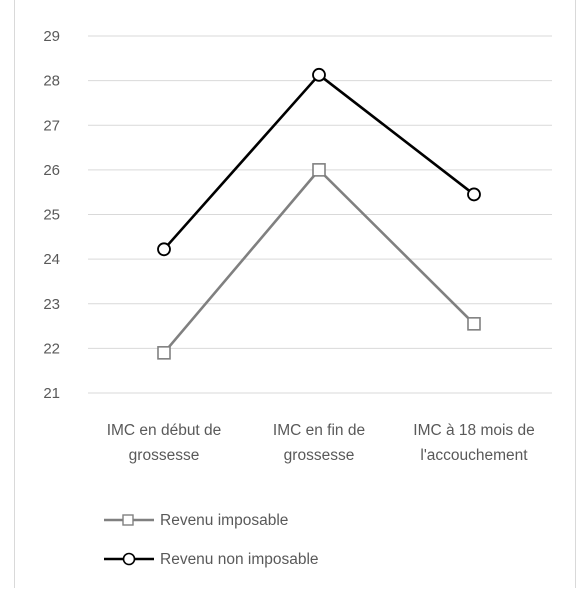 The image size is (580, 590). I want to click on x-category-label: IMC en fin de, so click(319, 430).